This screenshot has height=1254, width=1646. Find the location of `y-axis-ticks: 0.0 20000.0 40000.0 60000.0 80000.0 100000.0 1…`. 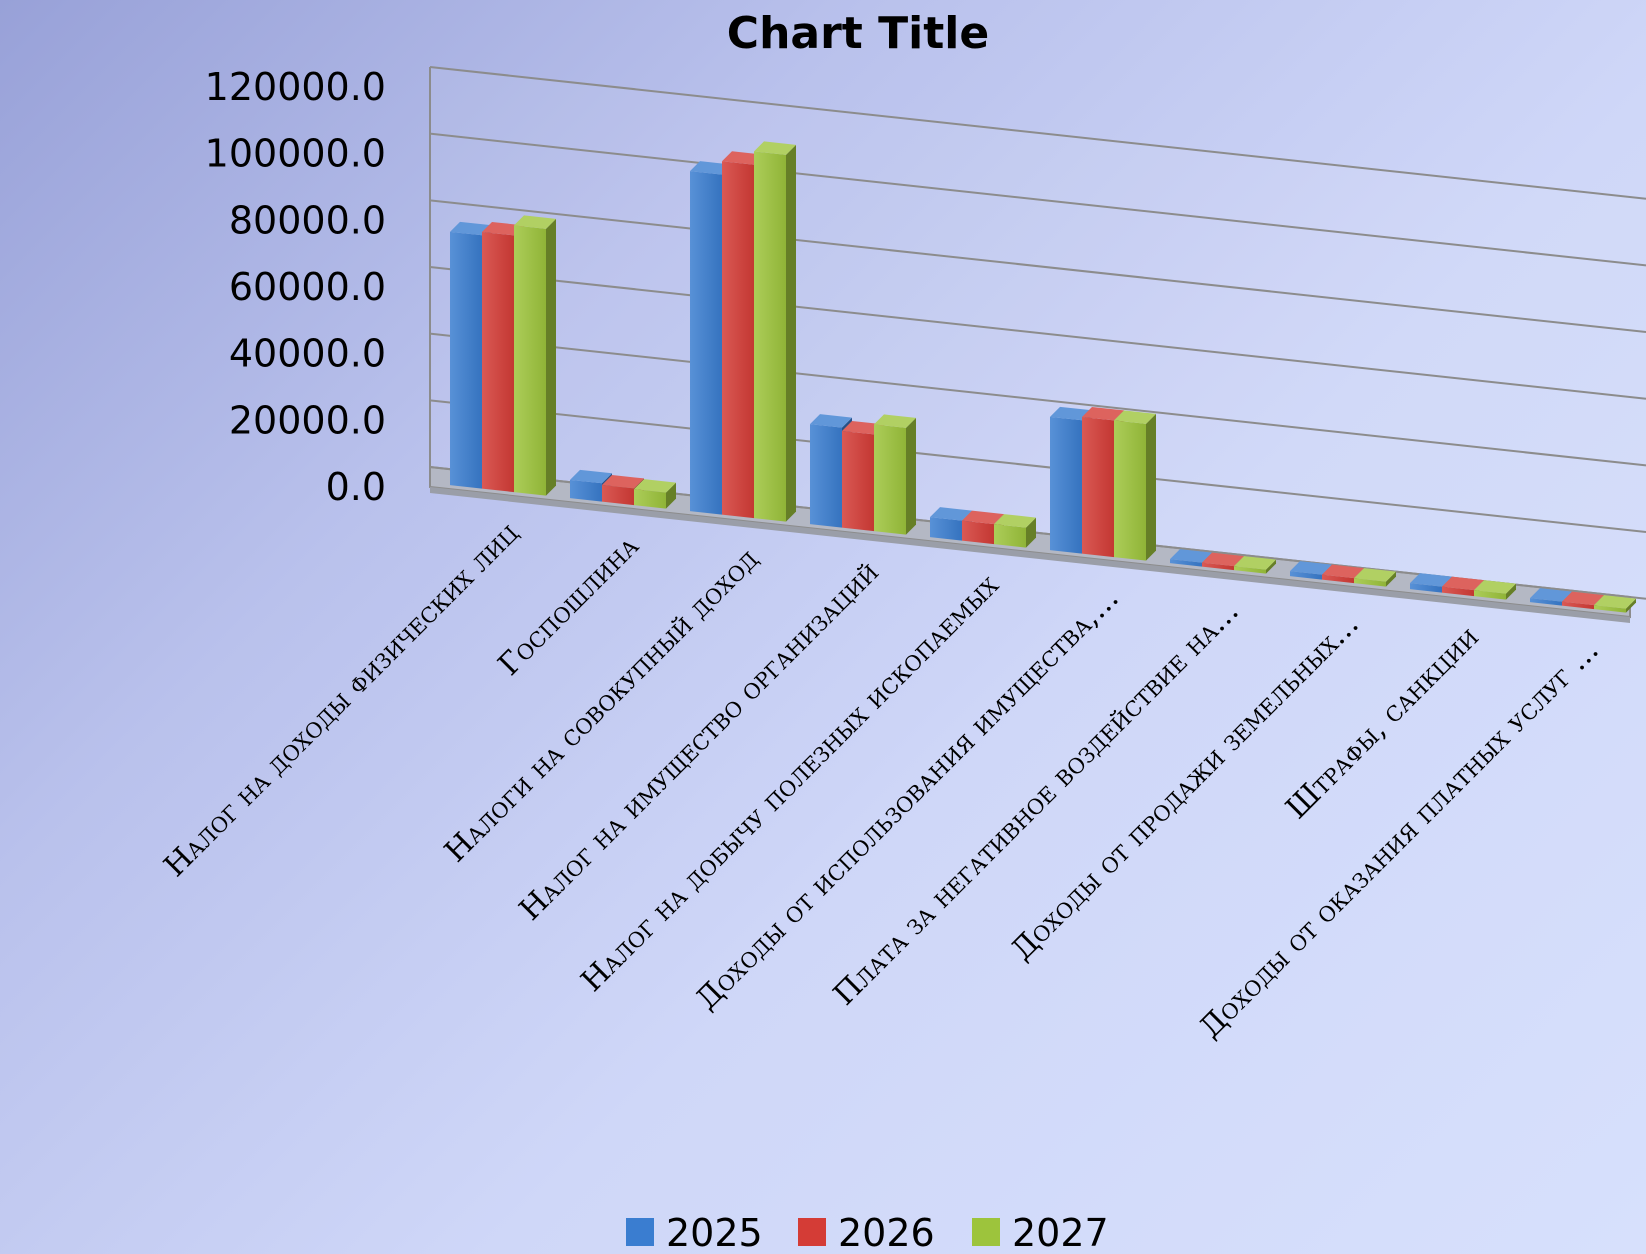

y-axis-ticks: 0.0 20000.0 40000.0 60000.0 80000.0 100000.0 1… is located at coordinates (295, 287).